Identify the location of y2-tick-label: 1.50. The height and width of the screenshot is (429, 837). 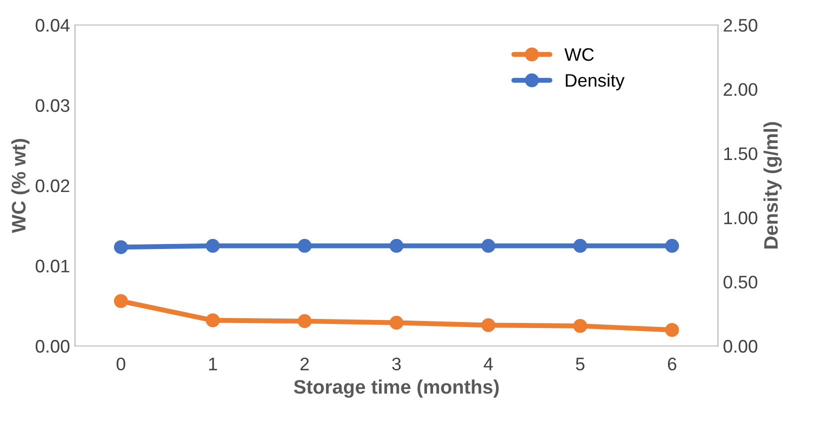
(741, 153).